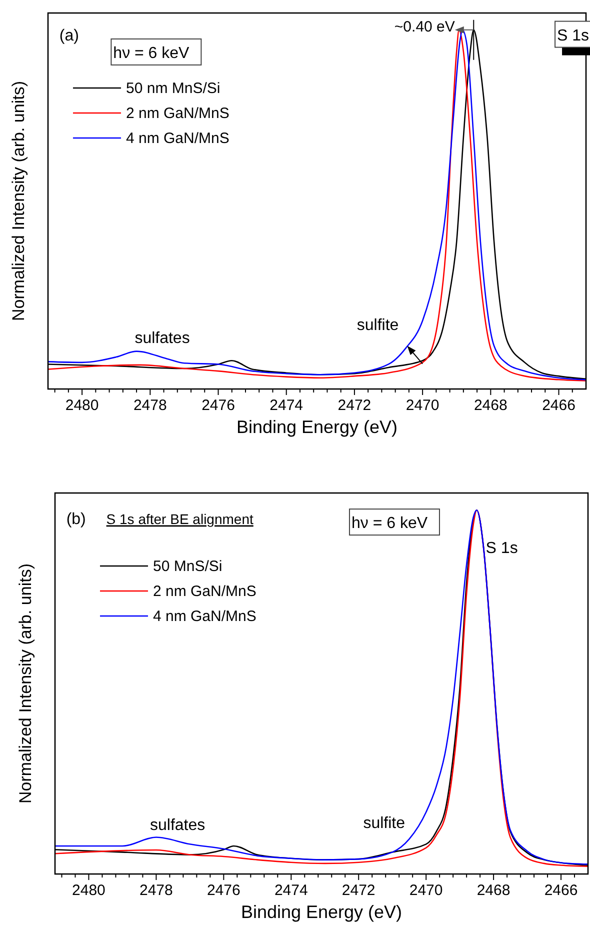 Image resolution: width=590 pixels, height=933 pixels. Describe the element at coordinates (180, 519) in the screenshot. I see `annotation: S 1s after BE alignment` at that location.